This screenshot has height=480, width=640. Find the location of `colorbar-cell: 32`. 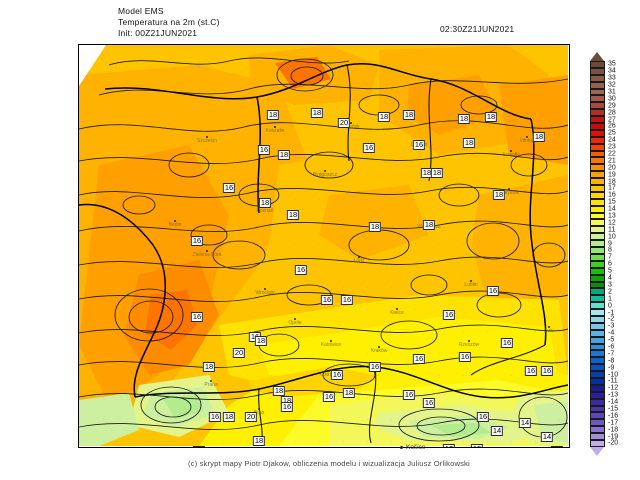

colorbar-cell: 32 is located at coordinates (603, 85).